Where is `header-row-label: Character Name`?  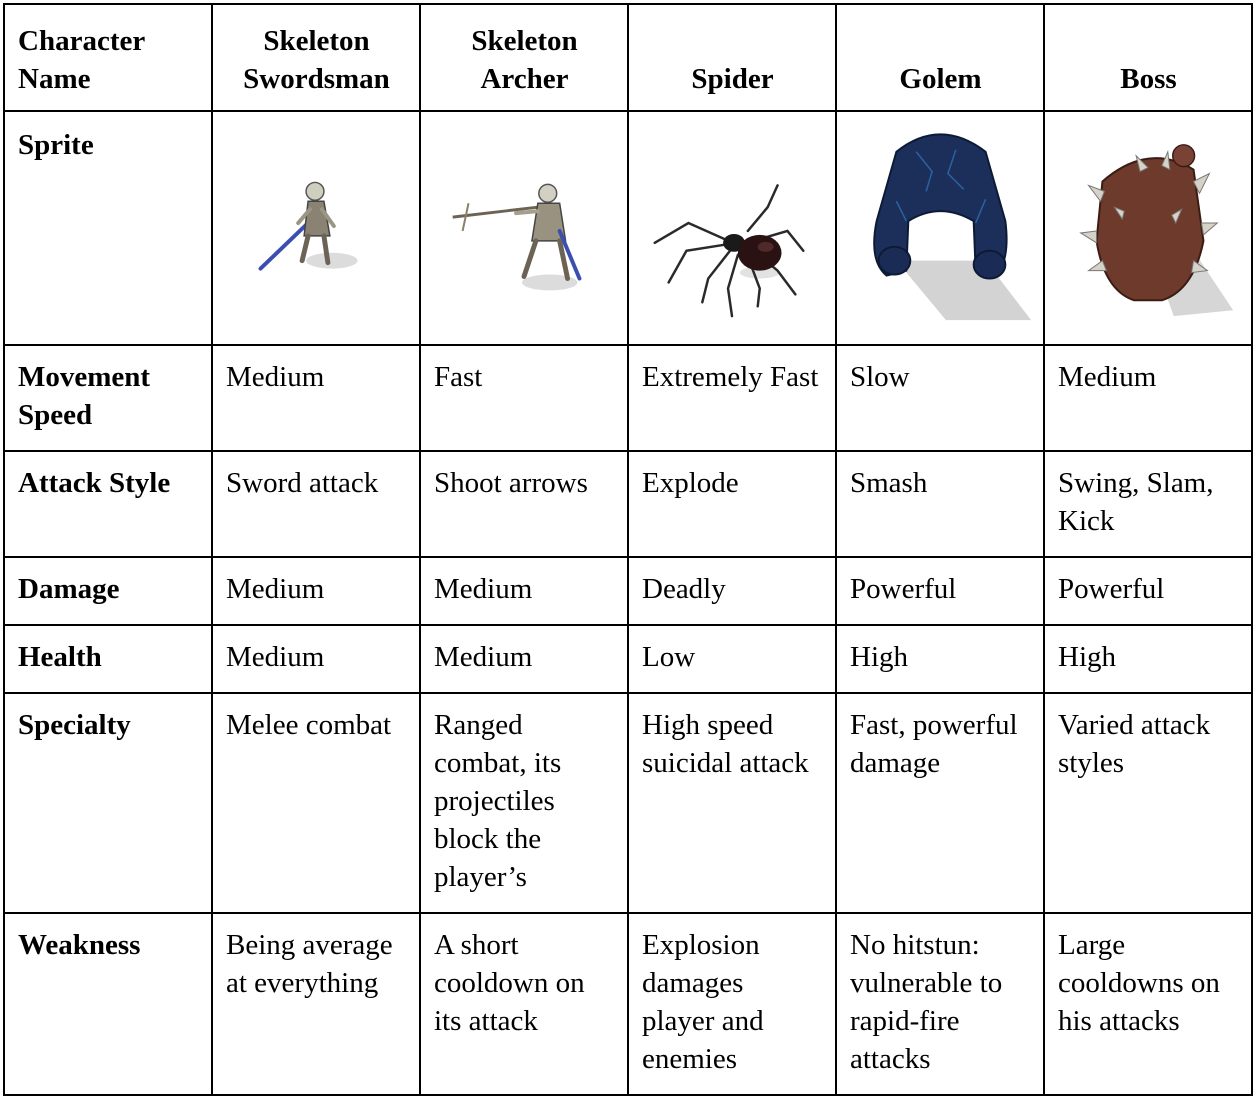
header-row-label: Character Name is located at coordinates (108, 57).